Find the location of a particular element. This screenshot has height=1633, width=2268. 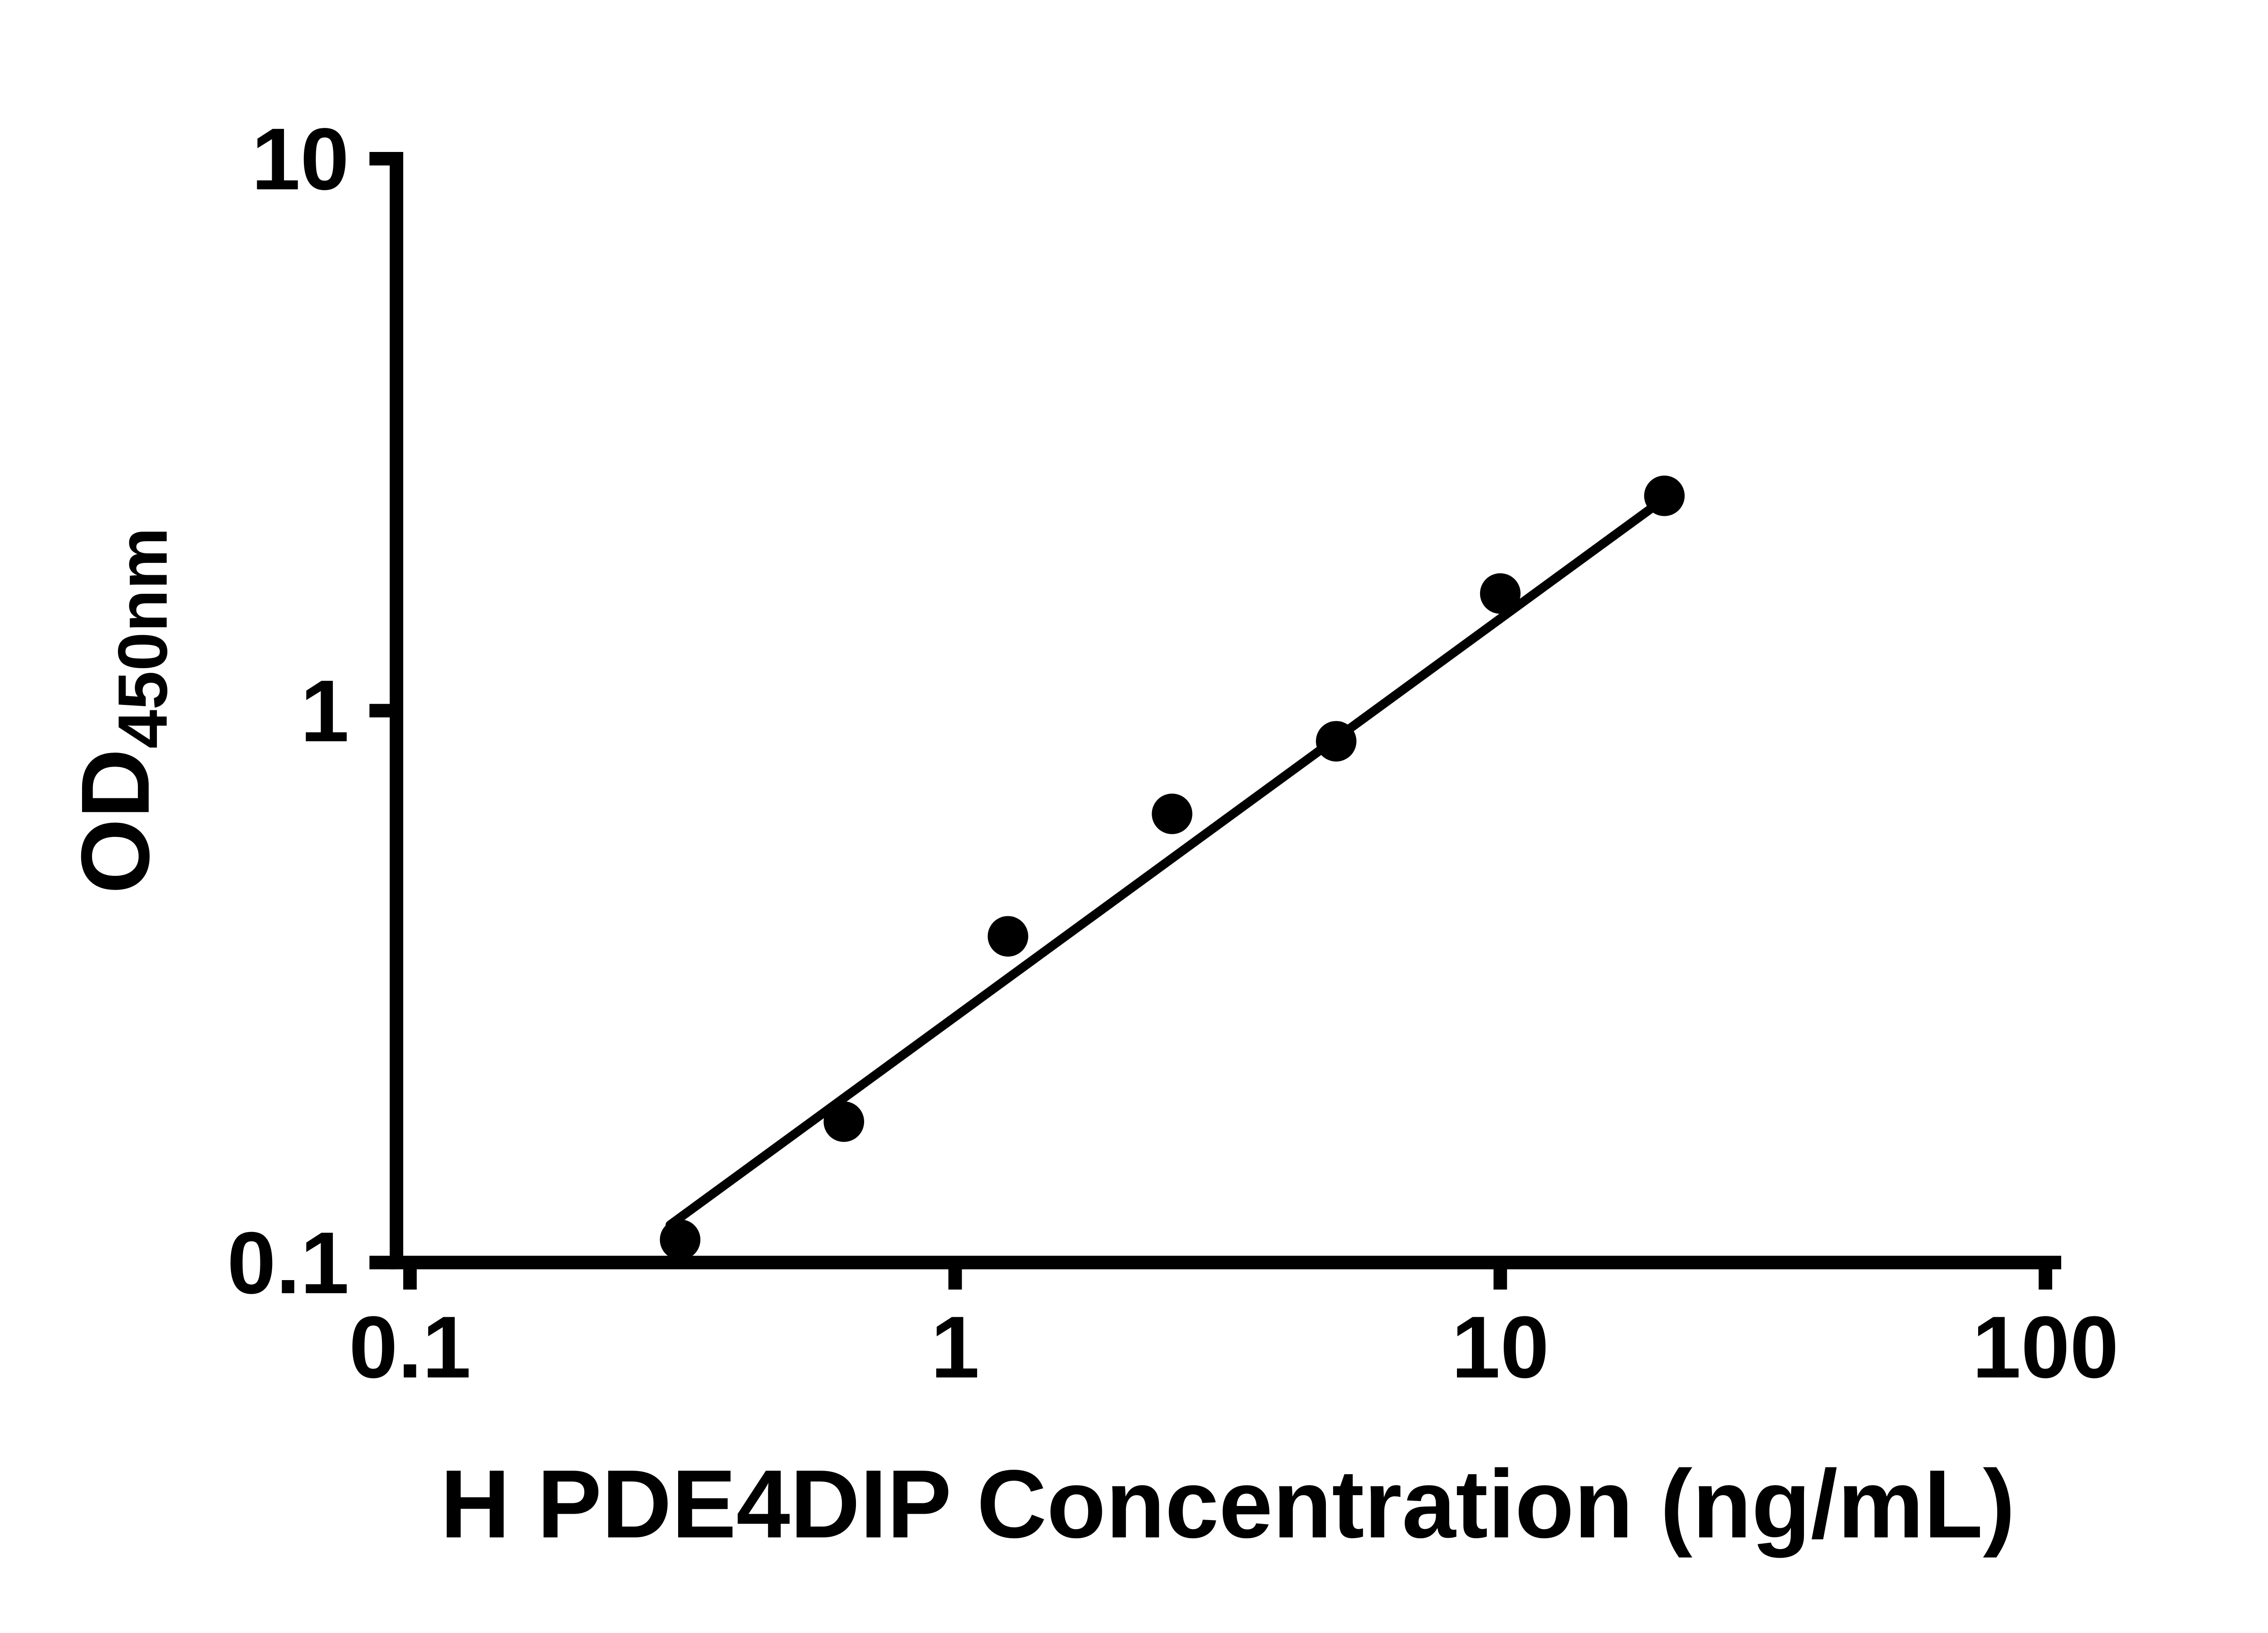

y-axis-title-main: OD is located at coordinates (116, 821).